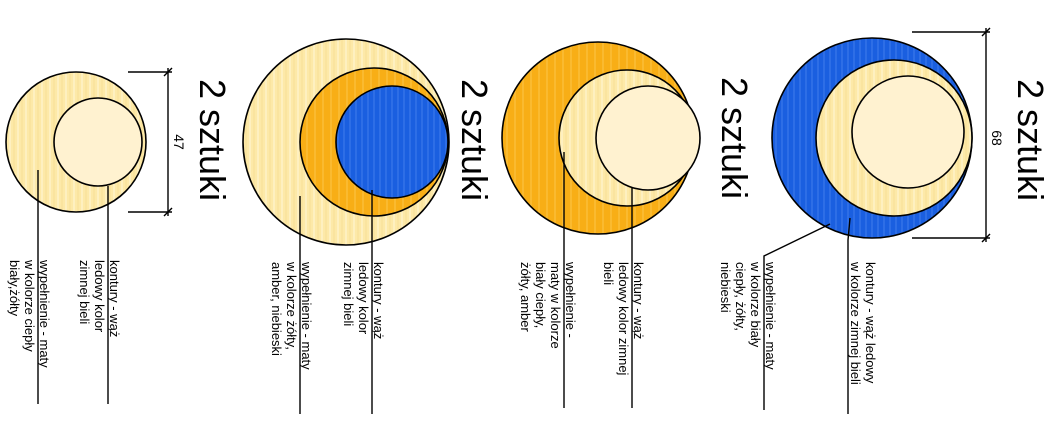  I want to click on d4-inner-circle, so click(908, 132).